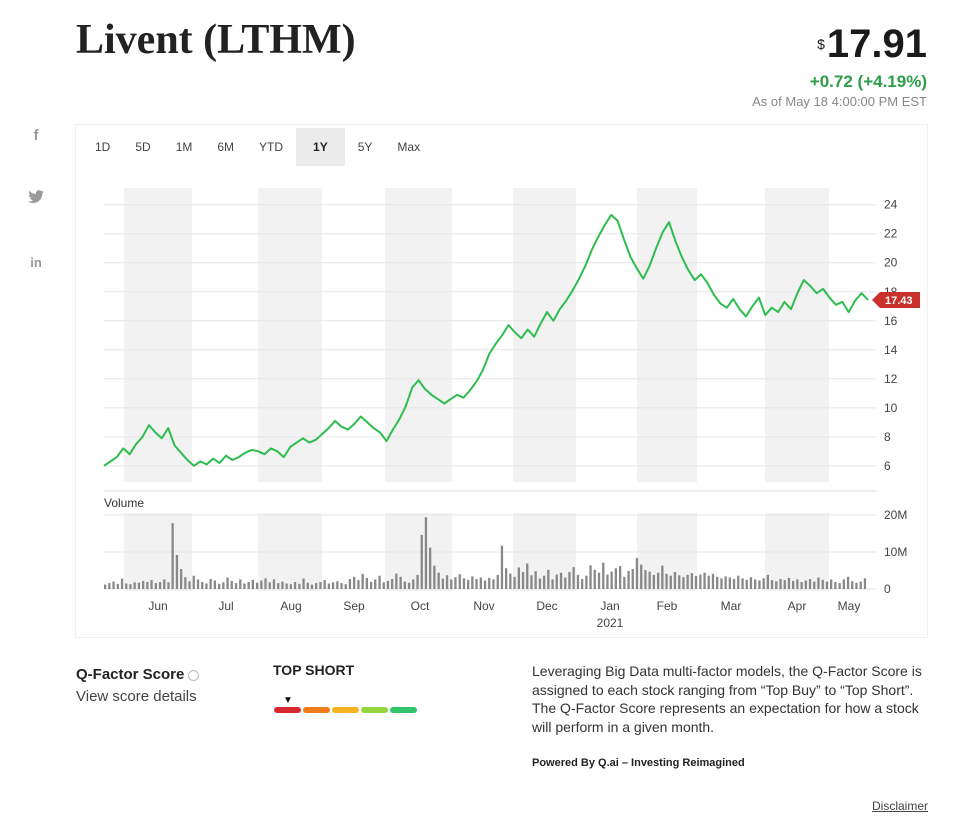  I want to click on facebook-icon: f, so click(36, 135).